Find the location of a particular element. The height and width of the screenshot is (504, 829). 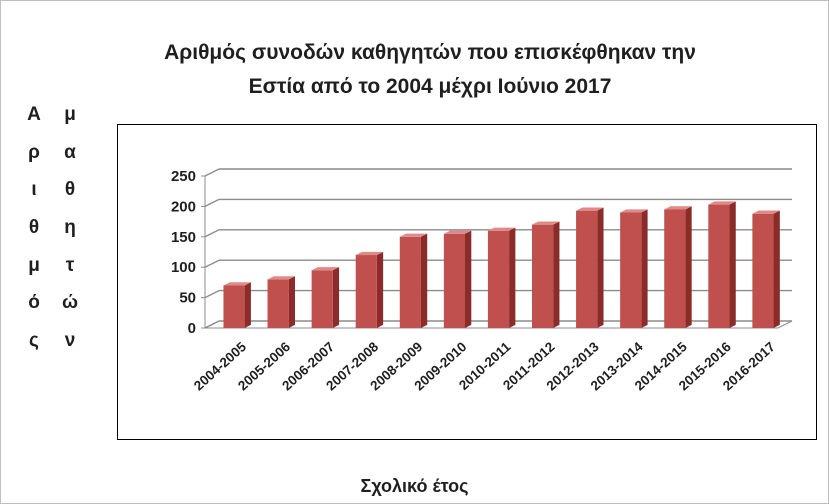

y-tick-label: 250 is located at coordinates (183, 176).